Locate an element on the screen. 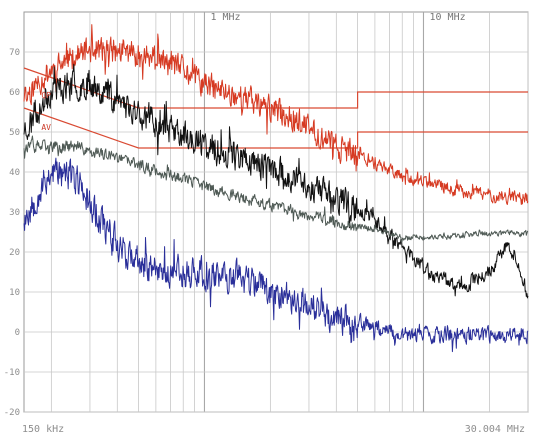  y-tick-label: 20 is located at coordinates (14, 253).